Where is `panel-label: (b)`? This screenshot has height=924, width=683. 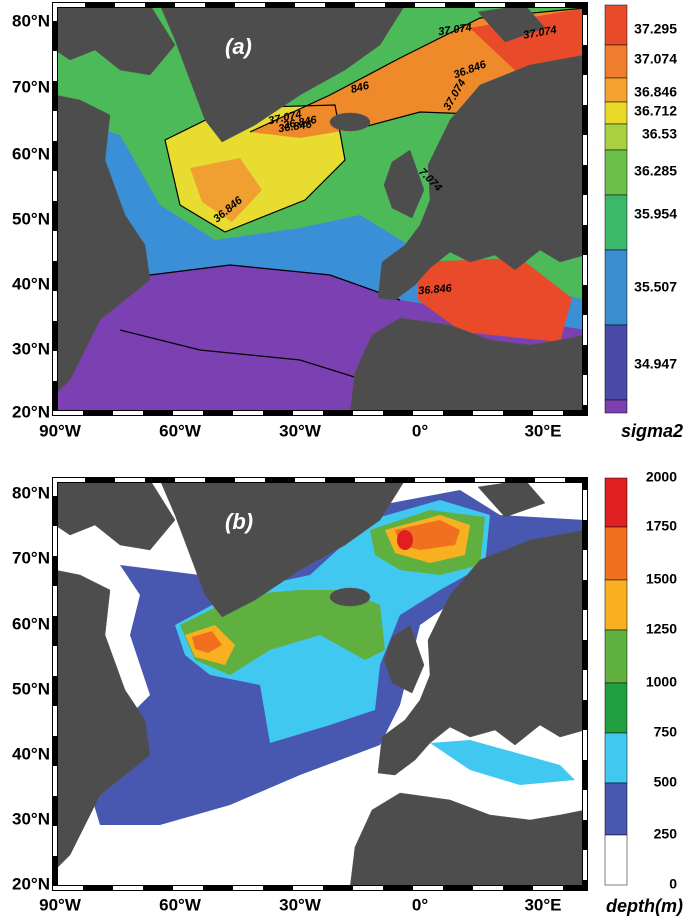
panel-label: (b) is located at coordinates (239, 521).